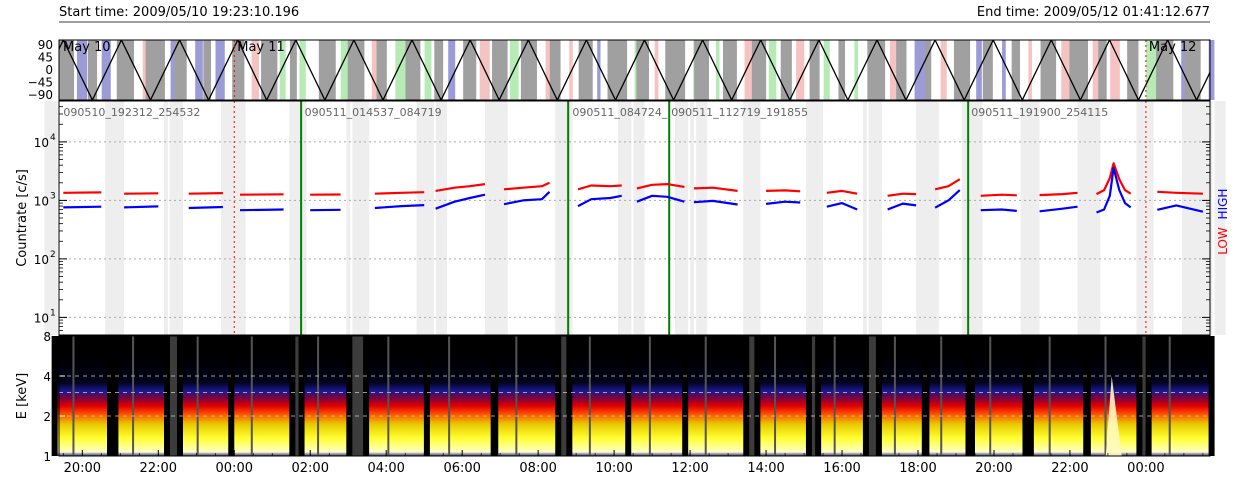 The width and height of the screenshot is (1240, 484). What do you see at coordinates (689, 468) in the screenshot?
I see `x-tick-label: 12:00` at bounding box center [689, 468].